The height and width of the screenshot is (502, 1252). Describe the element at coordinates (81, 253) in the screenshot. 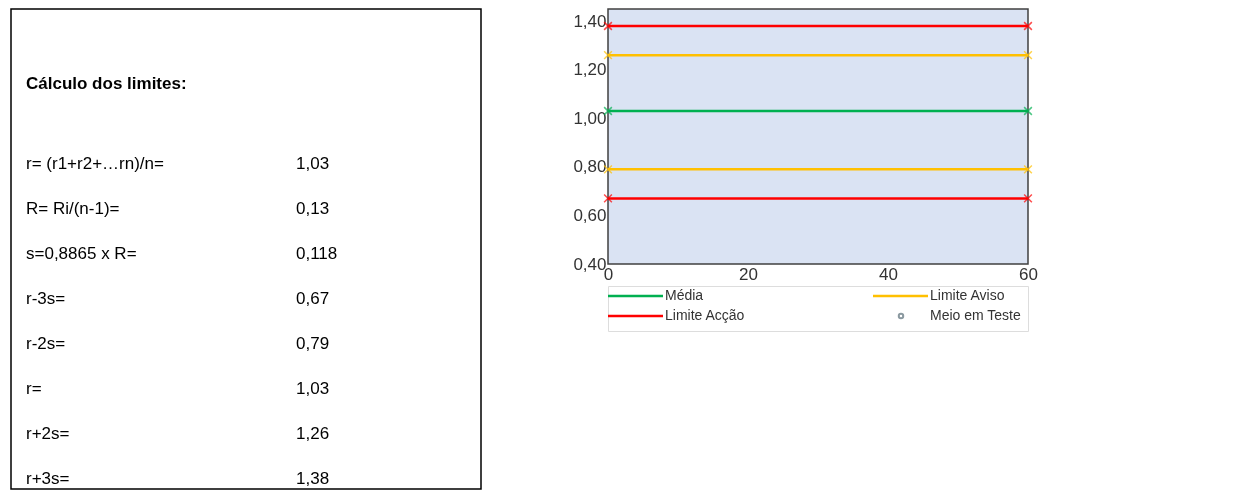

I see `text: s=0,8865 x R=` at that location.